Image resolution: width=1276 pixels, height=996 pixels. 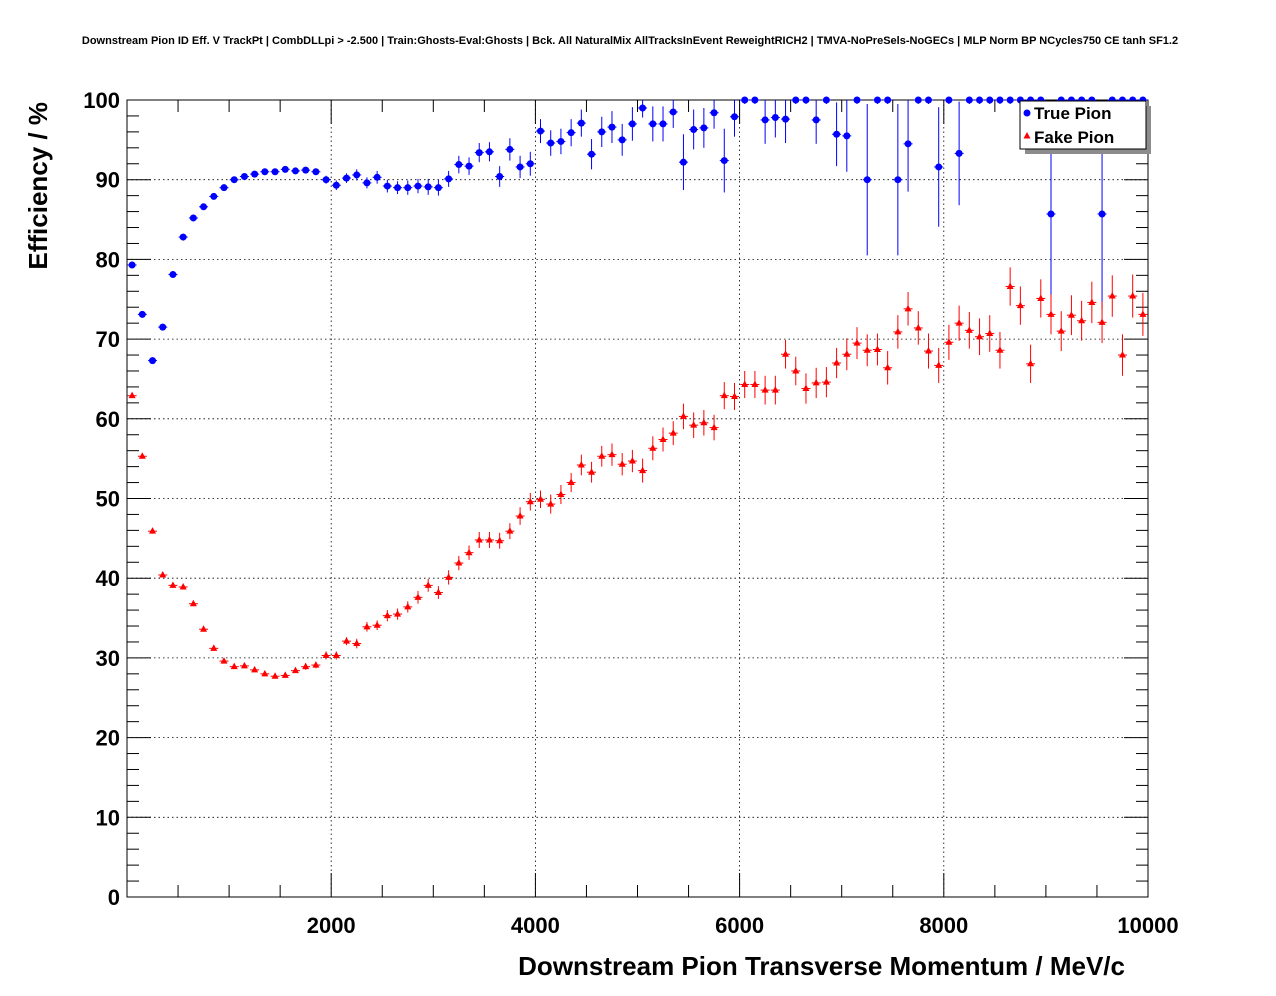 I want to click on x-tick-labels: 2000 4000 6000 8000 10000, so click(x=743, y=925).